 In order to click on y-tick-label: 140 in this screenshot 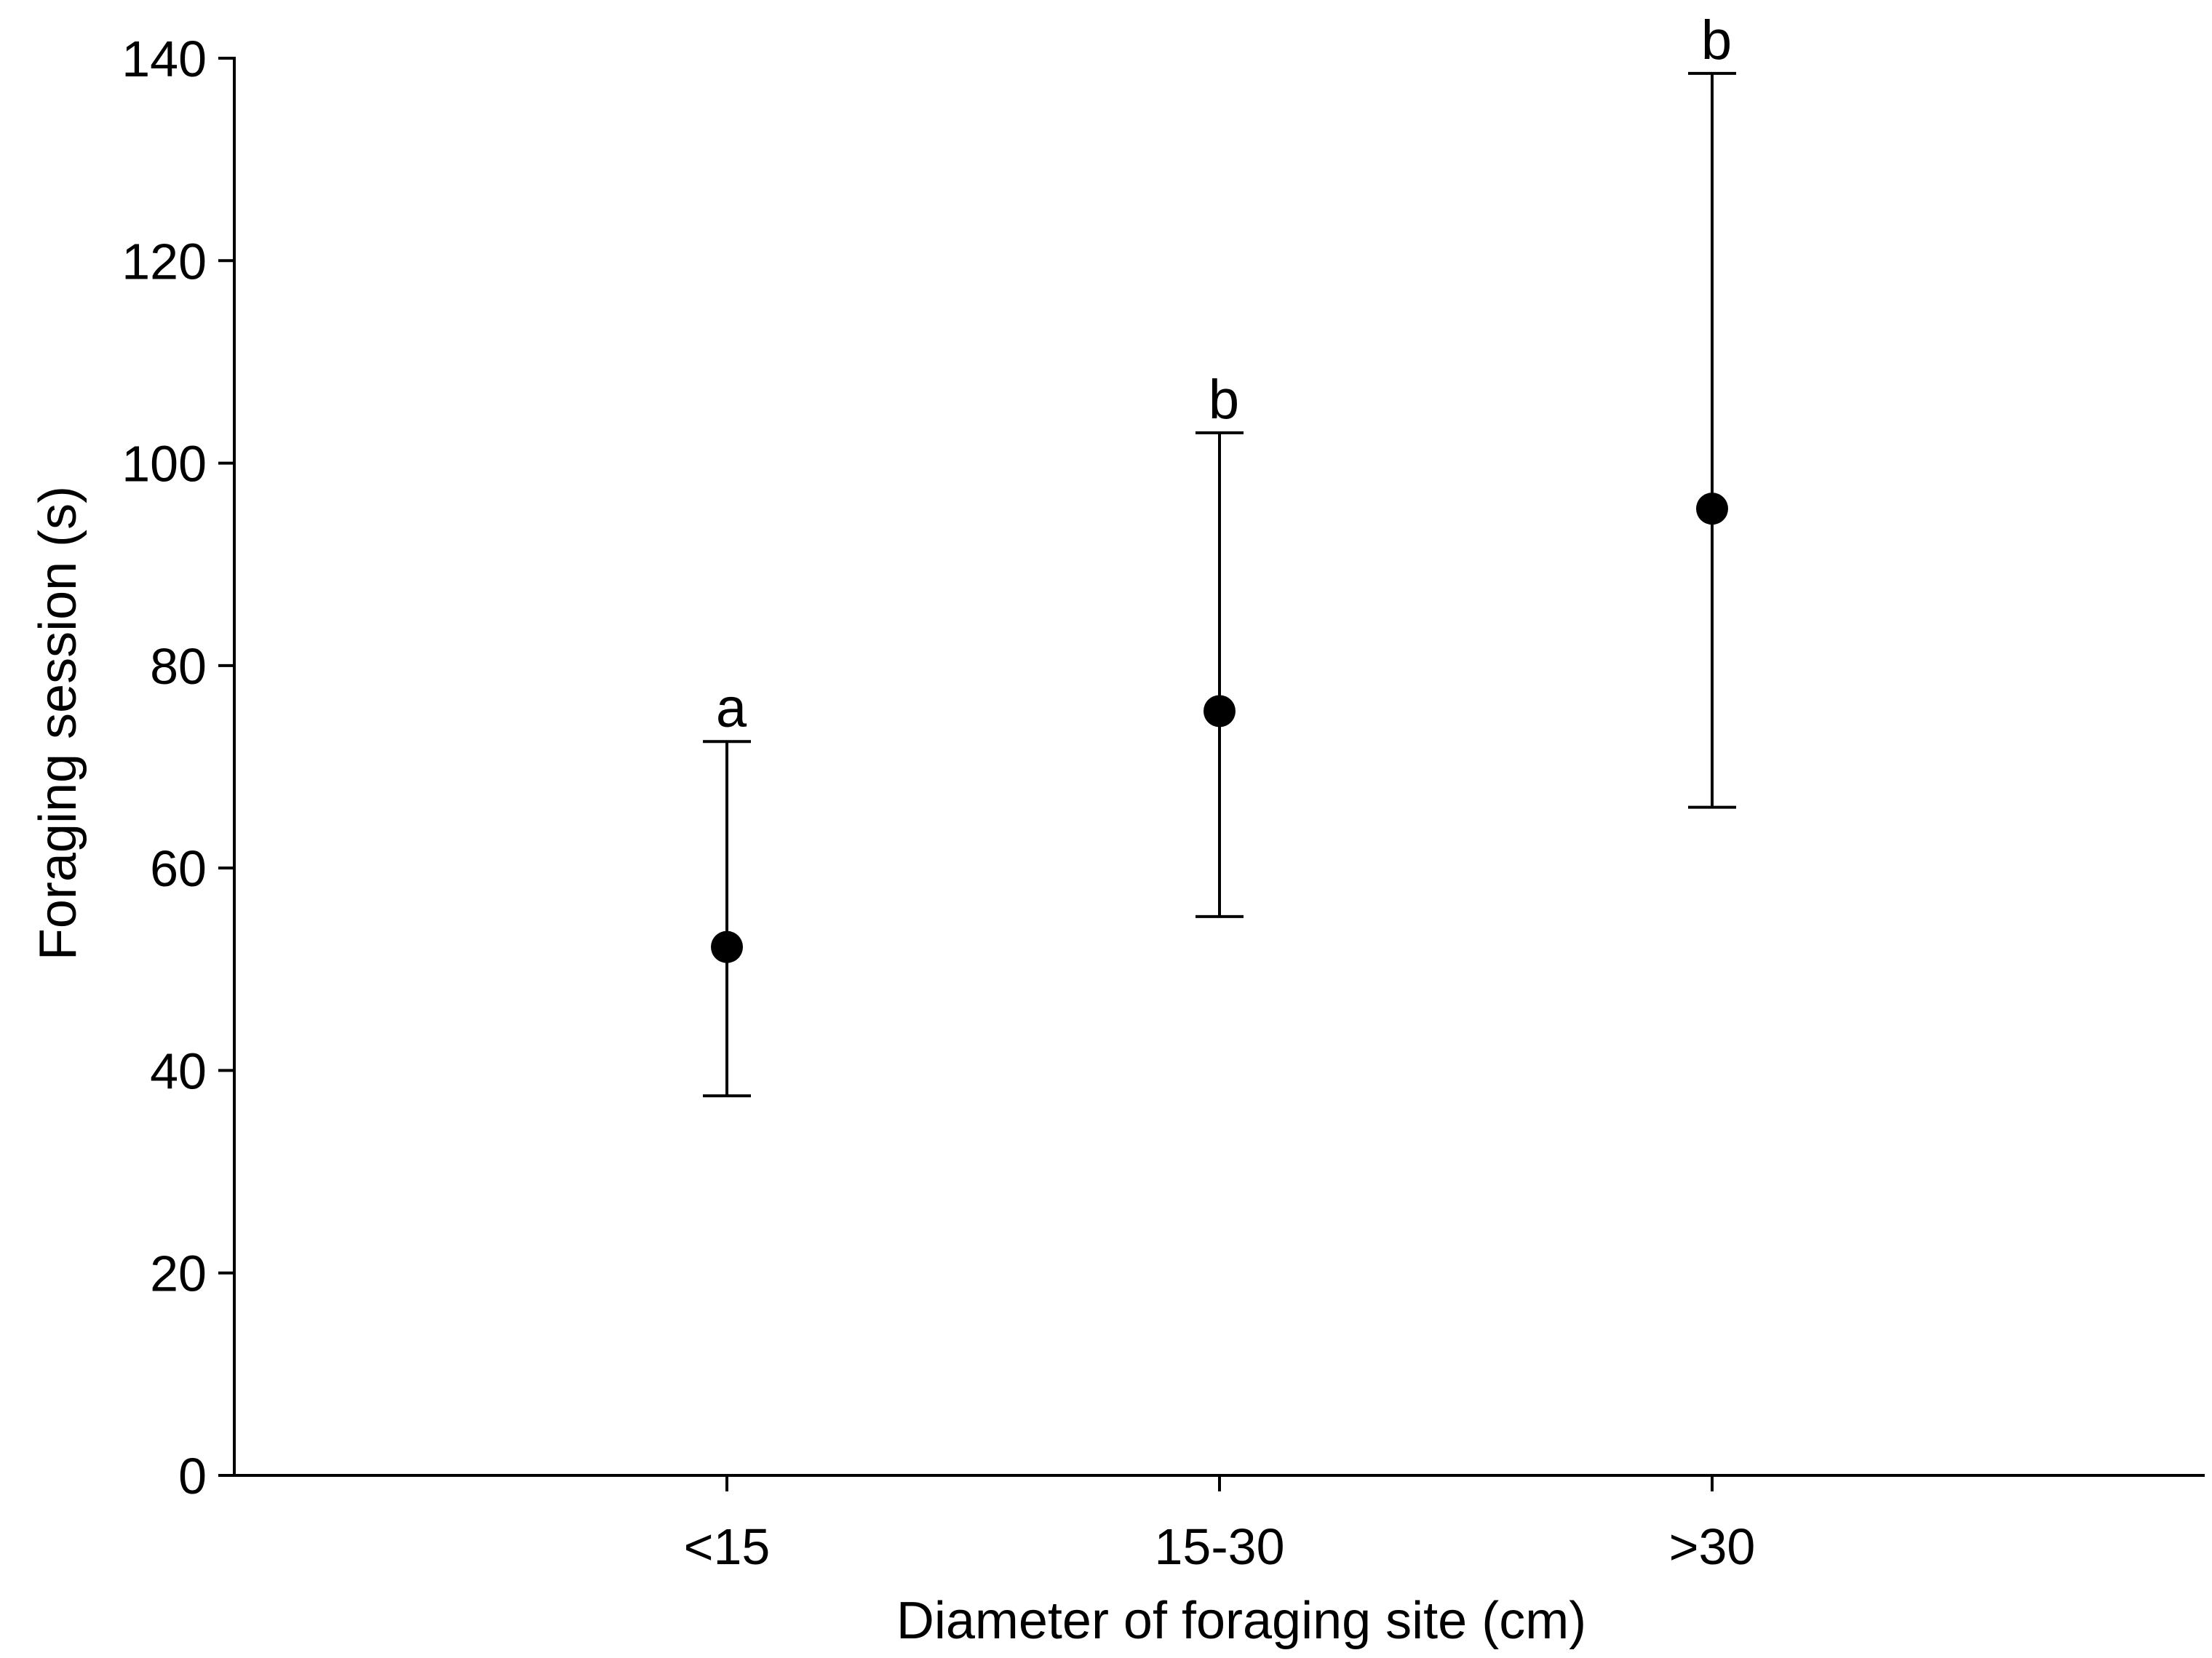, I will do `click(164, 59)`.